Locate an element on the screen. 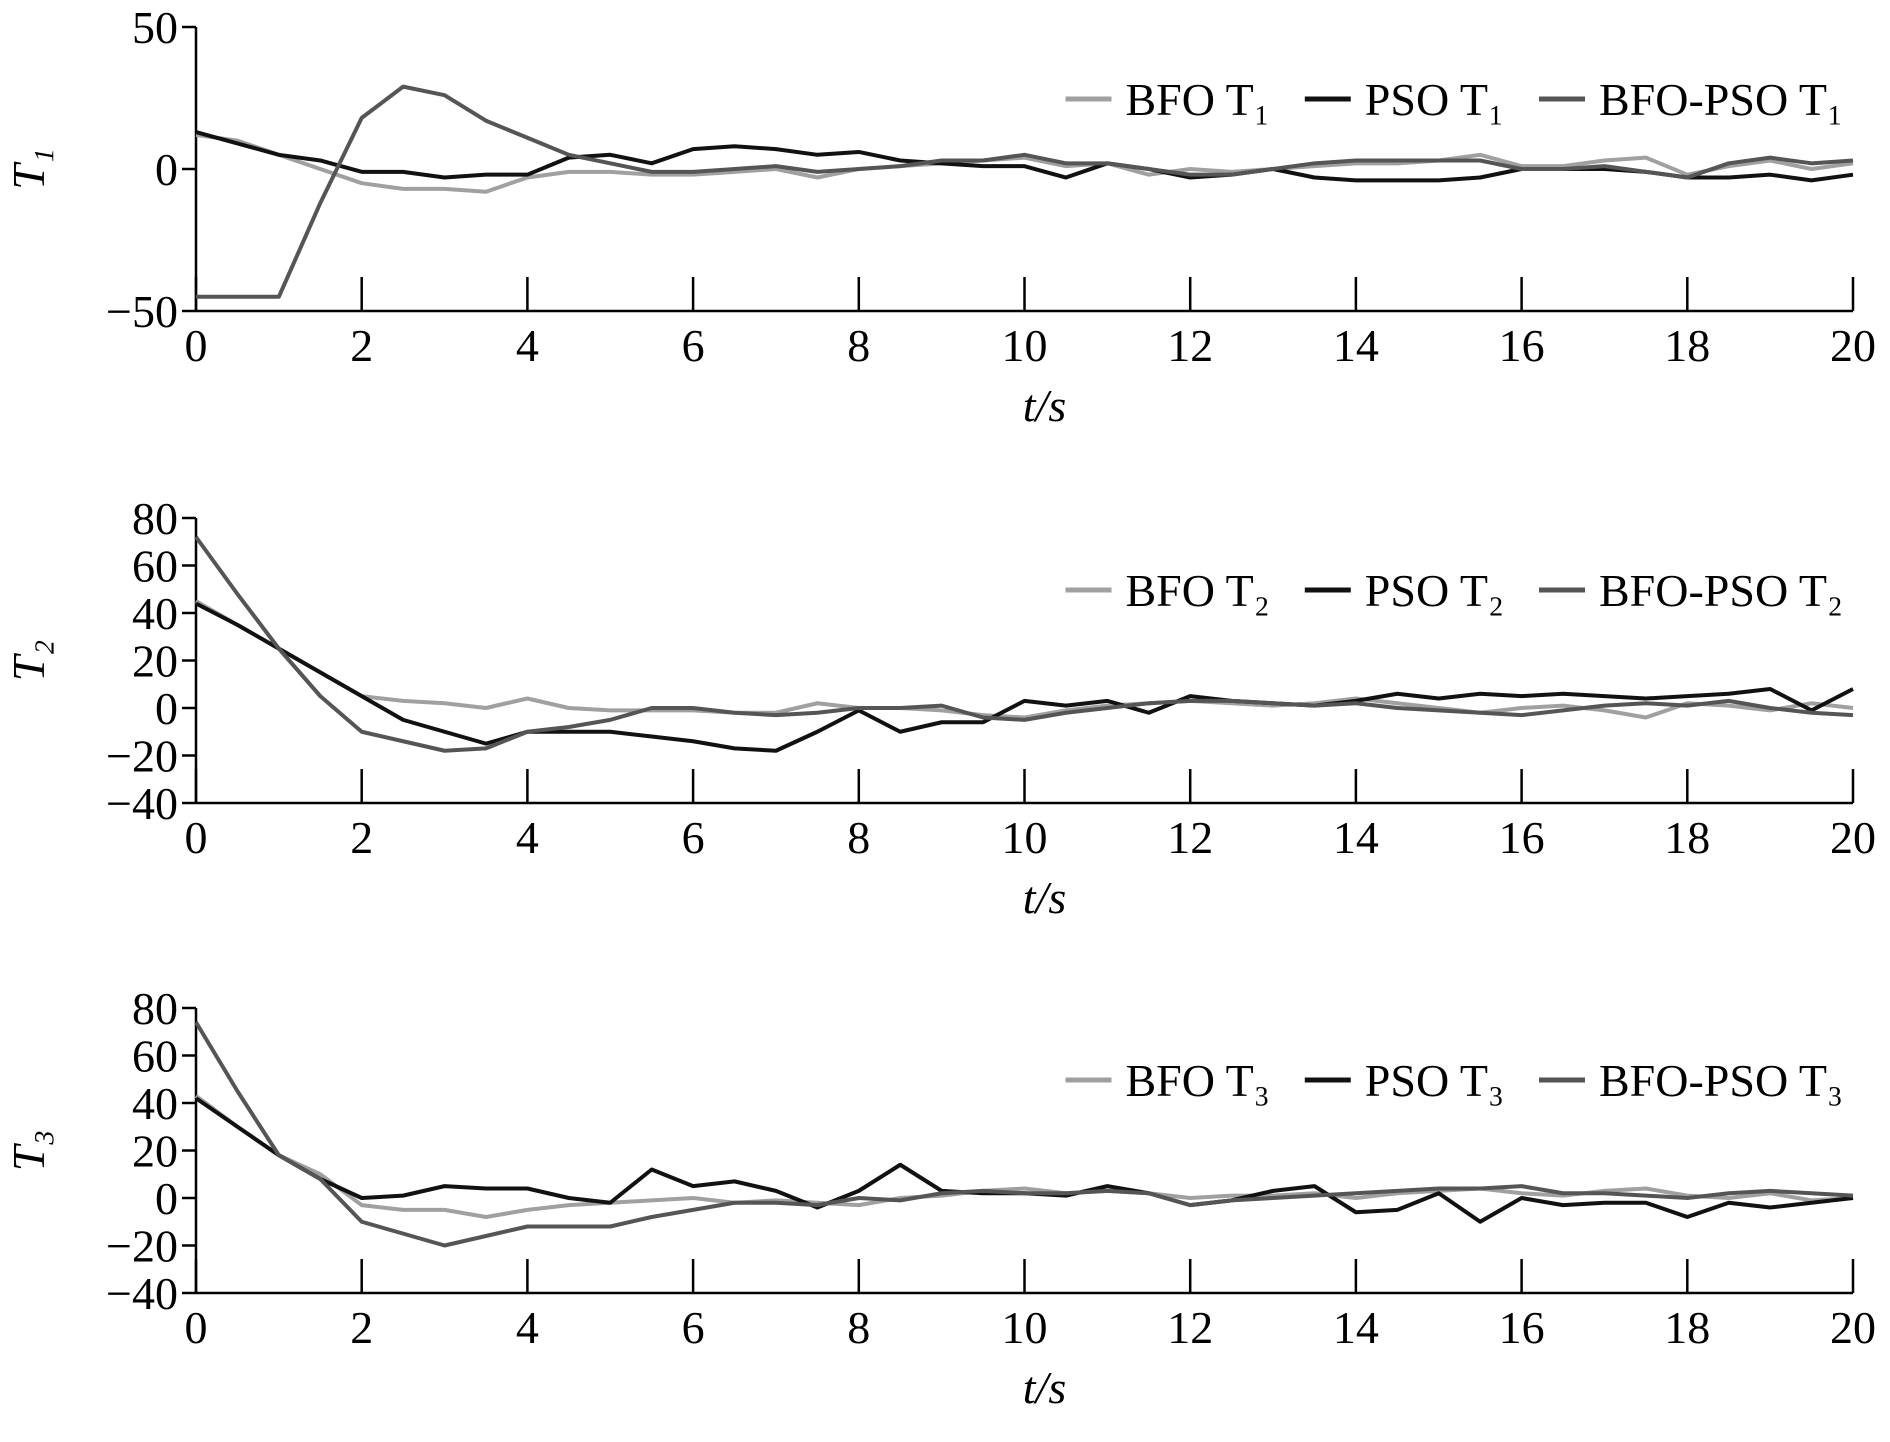 The width and height of the screenshot is (1890, 1442). y-tick-label: 50 is located at coordinates (155, 27).